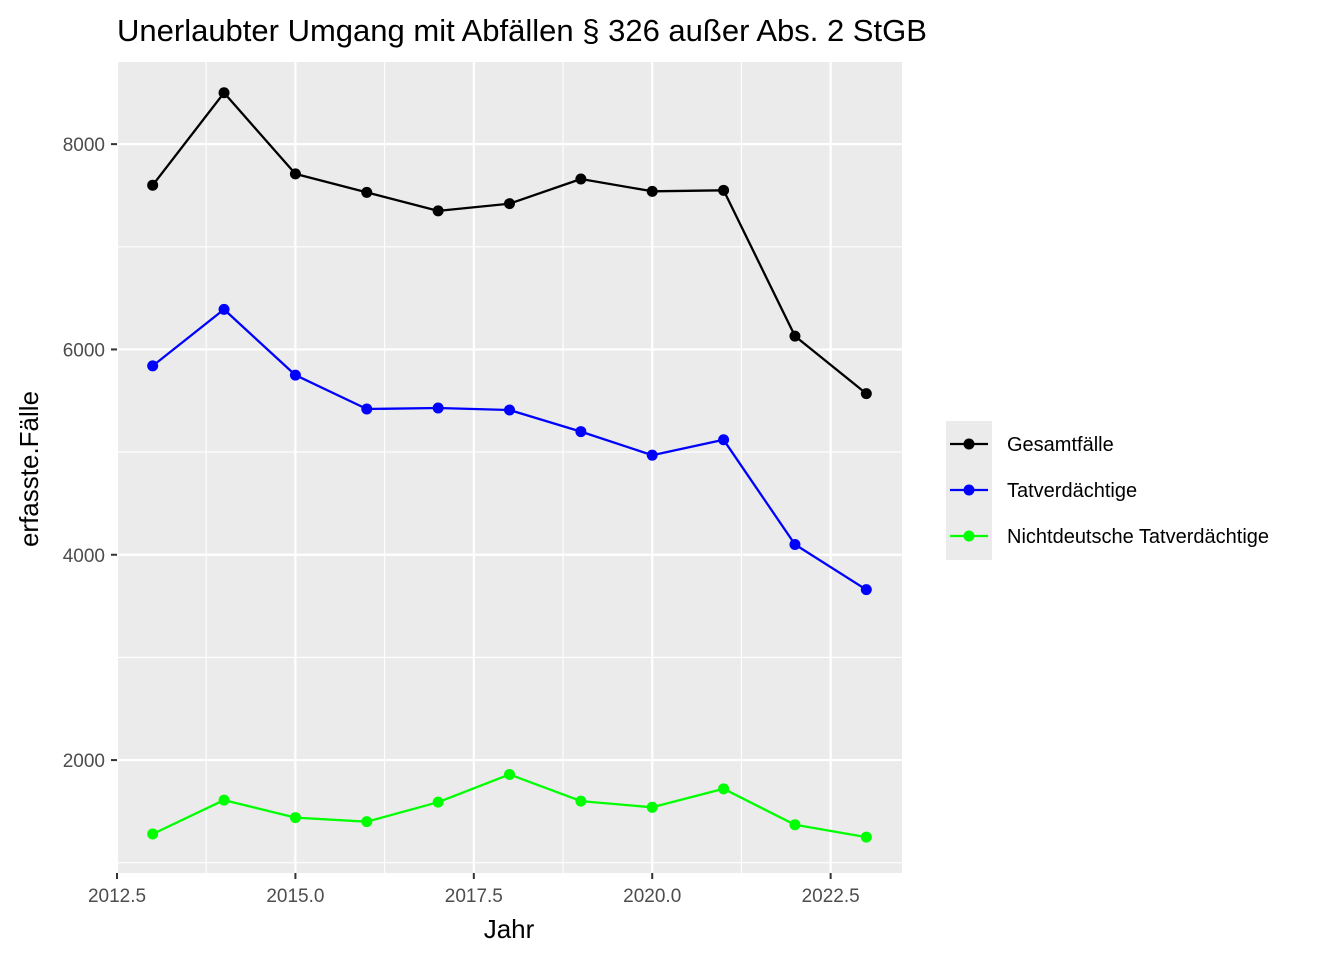 Image resolution: width=1344 pixels, height=960 pixels. What do you see at coordinates (29, 469) in the screenshot?
I see `y-axis-title: erfasste.Fälle` at bounding box center [29, 469].